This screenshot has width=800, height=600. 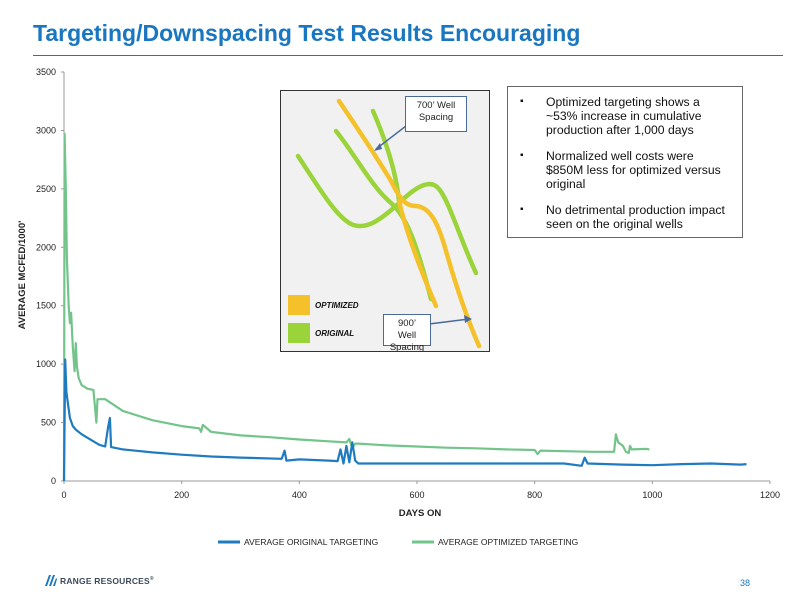 I want to click on well-laterals, so click(x=388, y=223).